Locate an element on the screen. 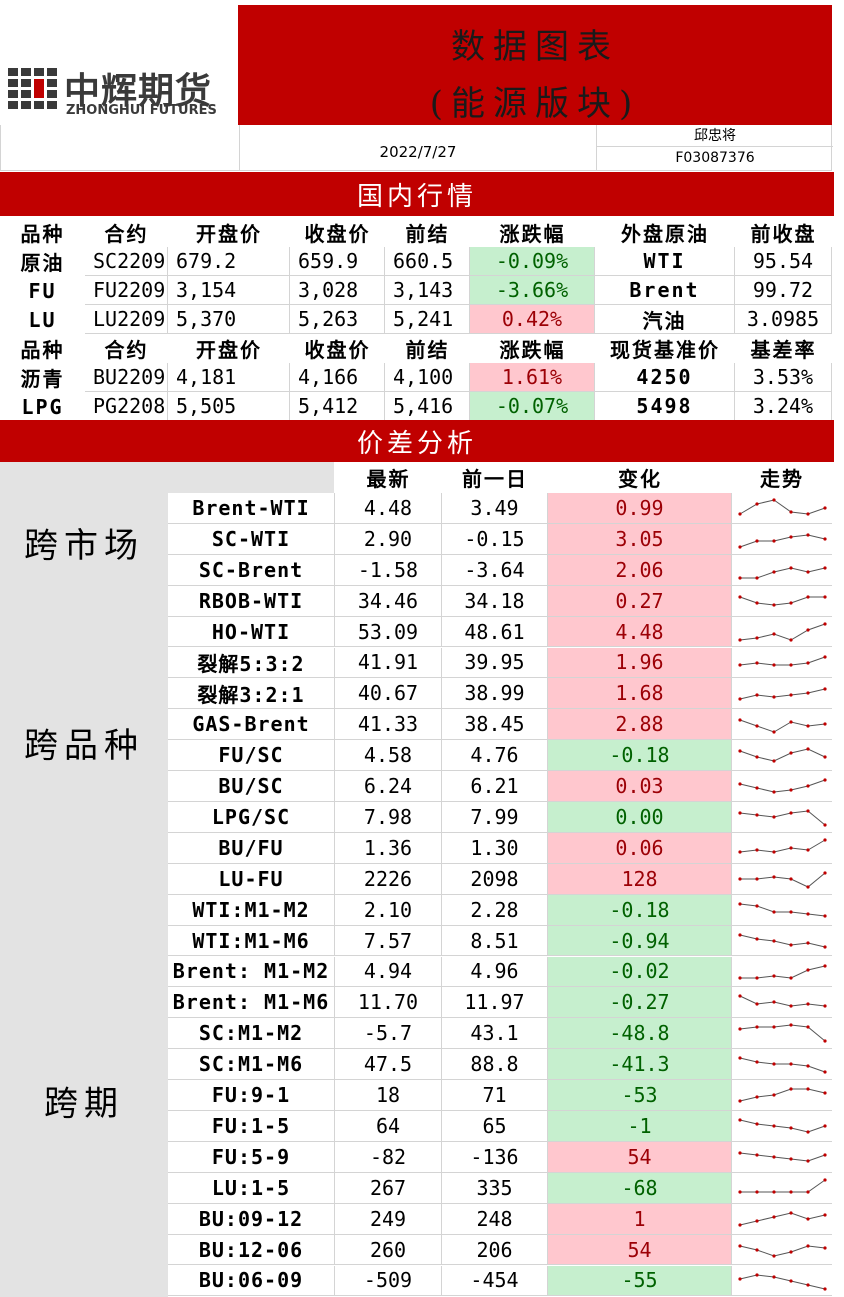  table-cell: 0.00 is located at coordinates (640, 817).